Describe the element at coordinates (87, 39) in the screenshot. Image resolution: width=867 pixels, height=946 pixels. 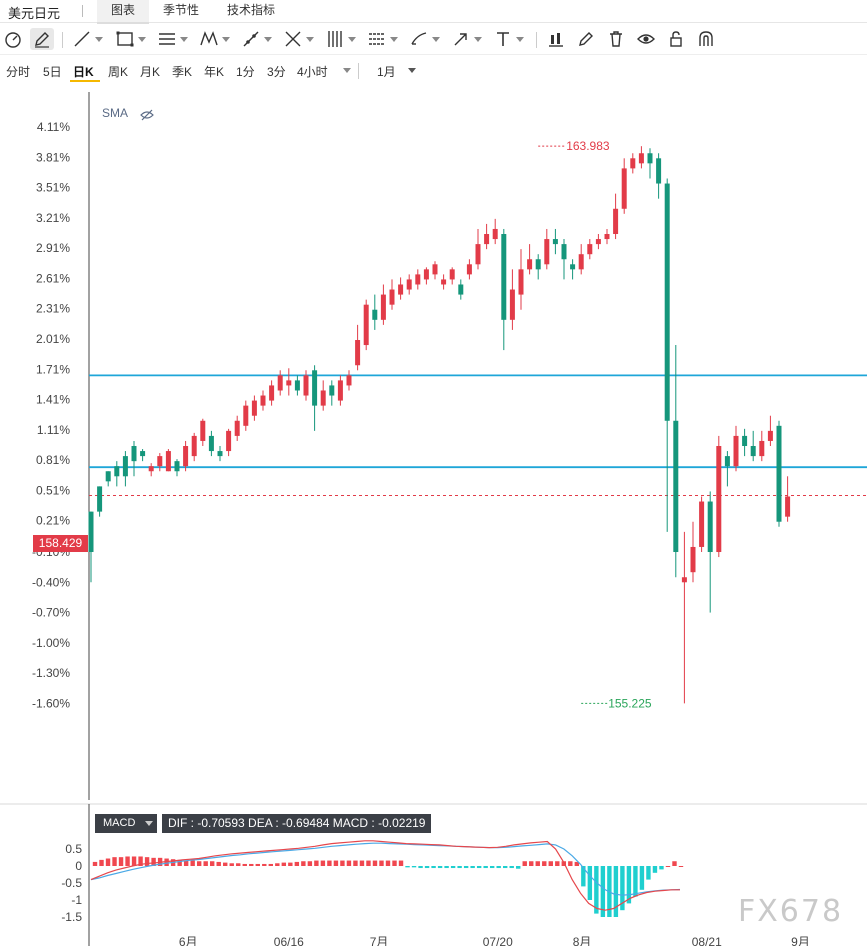
I see `trend-line-icon` at that location.